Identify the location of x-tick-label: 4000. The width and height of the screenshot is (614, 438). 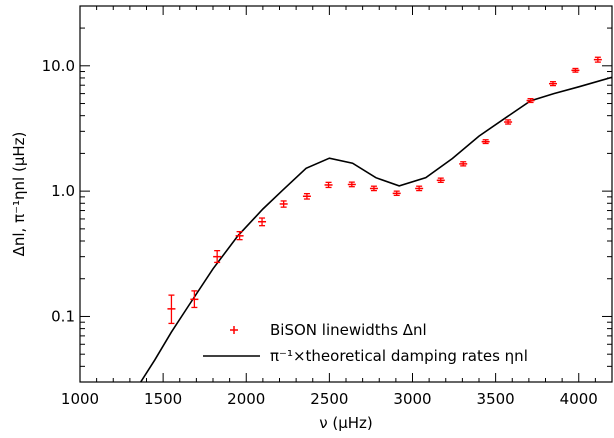
(579, 399).